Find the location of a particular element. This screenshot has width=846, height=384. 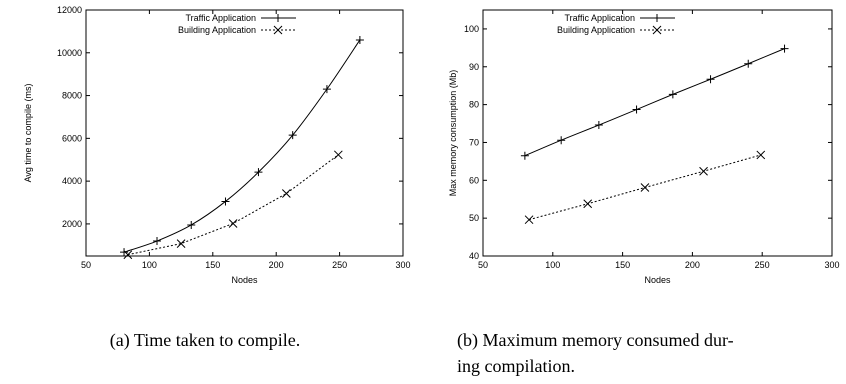

y-tick-label: 50 is located at coordinates (474, 218).